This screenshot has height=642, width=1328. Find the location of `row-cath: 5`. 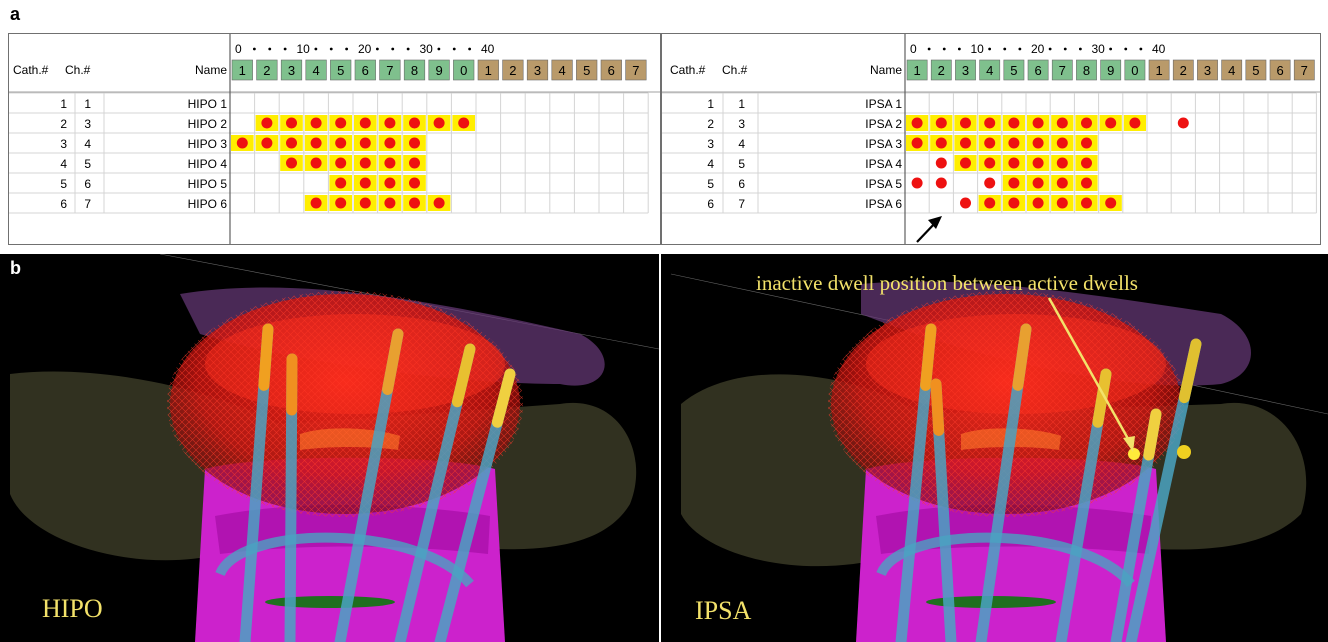

row-cath: 5 is located at coordinates (63, 184).